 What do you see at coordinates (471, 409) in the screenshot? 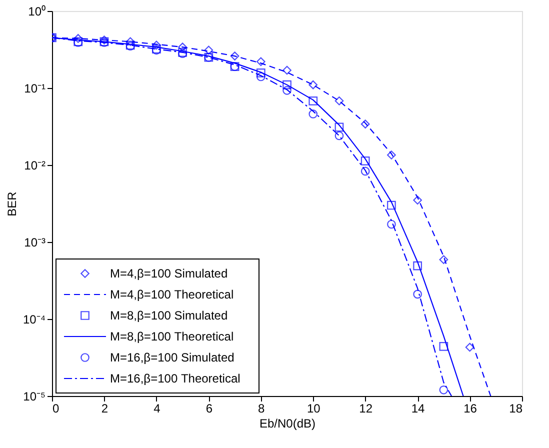
I see `x-tick-label: 16` at bounding box center [471, 409].